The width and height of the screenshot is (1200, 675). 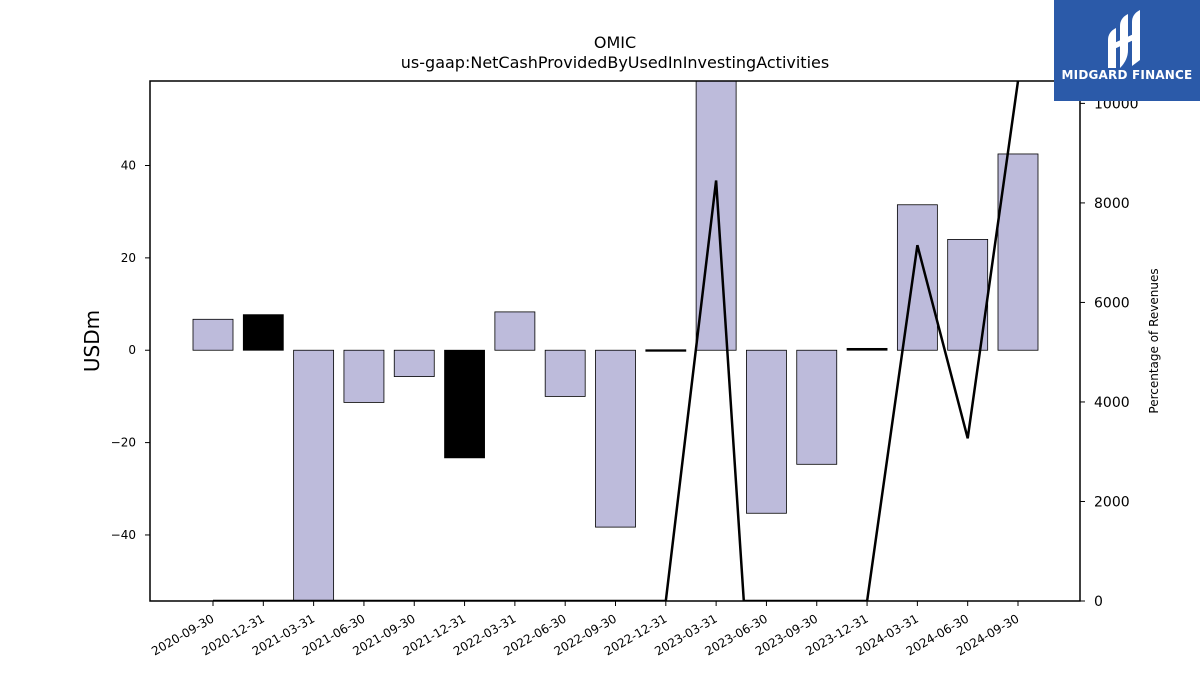 I want to click on y-right-tick-label: 8000, so click(x=1112, y=204).